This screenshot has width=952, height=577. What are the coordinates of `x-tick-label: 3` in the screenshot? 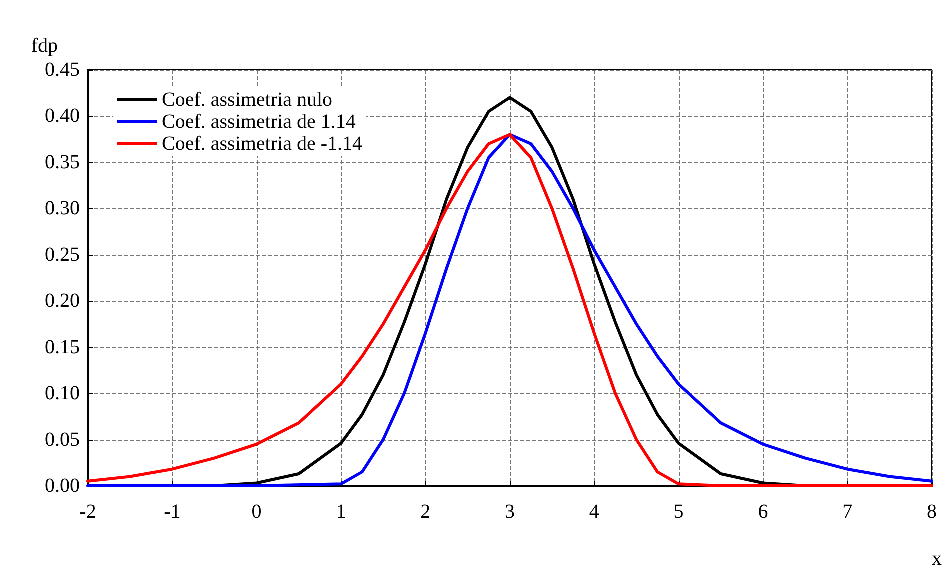 It's located at (510, 512).